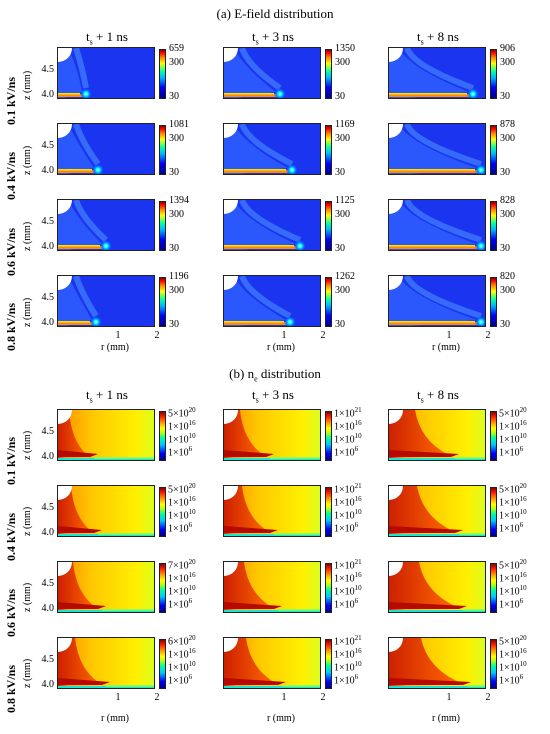  I want to click on efield-low-label-r1-c1: 30, so click(174, 96).